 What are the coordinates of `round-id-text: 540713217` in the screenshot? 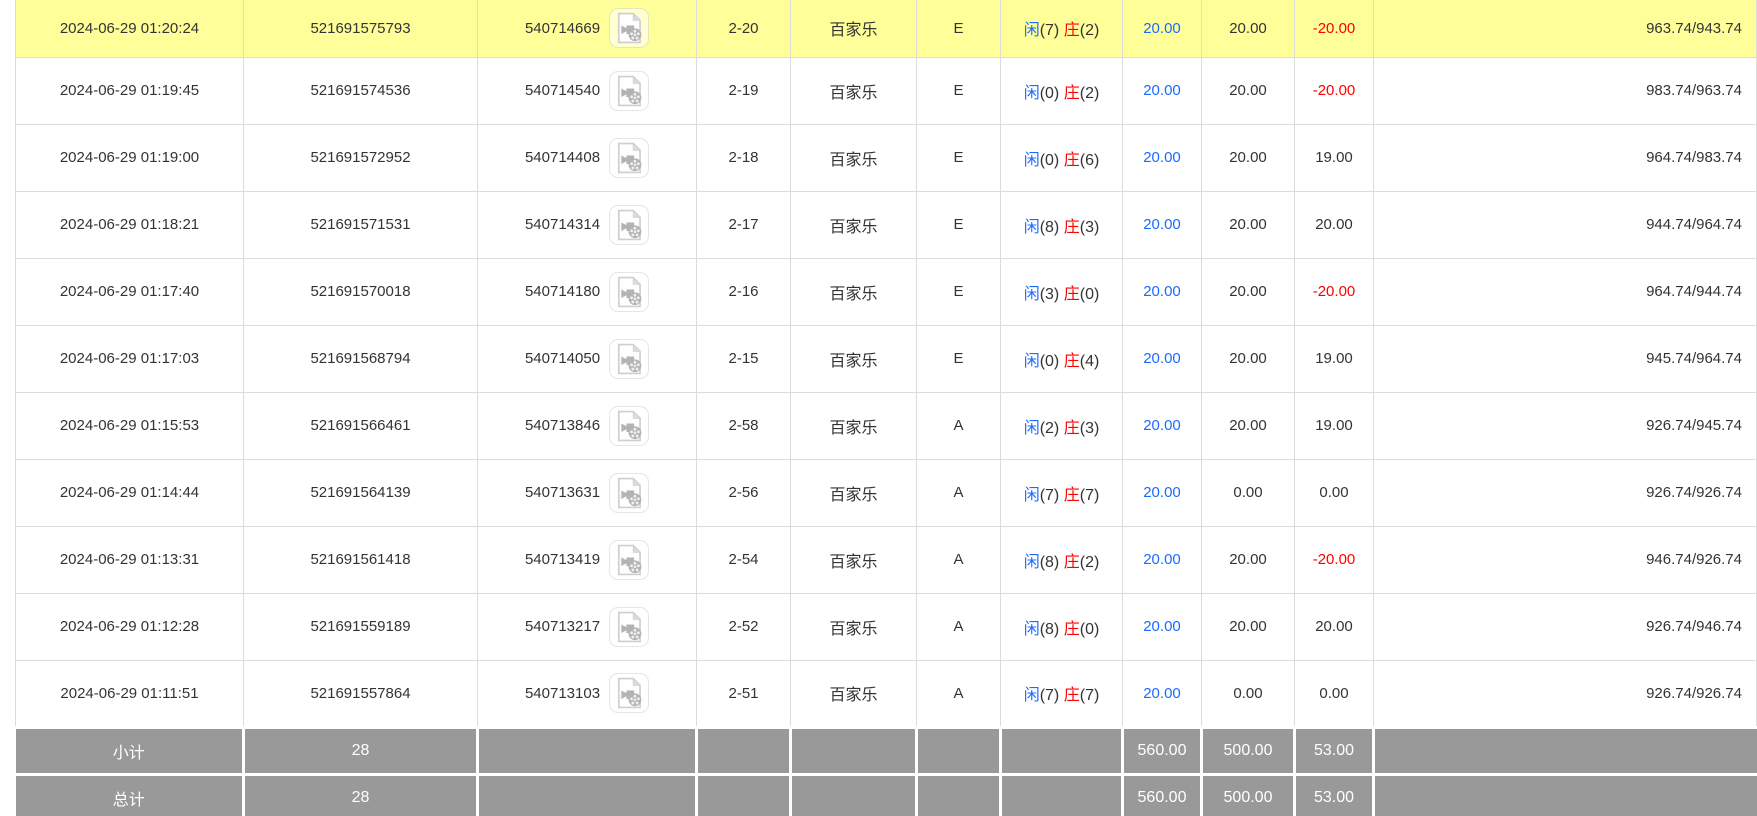 It's located at (562, 626).